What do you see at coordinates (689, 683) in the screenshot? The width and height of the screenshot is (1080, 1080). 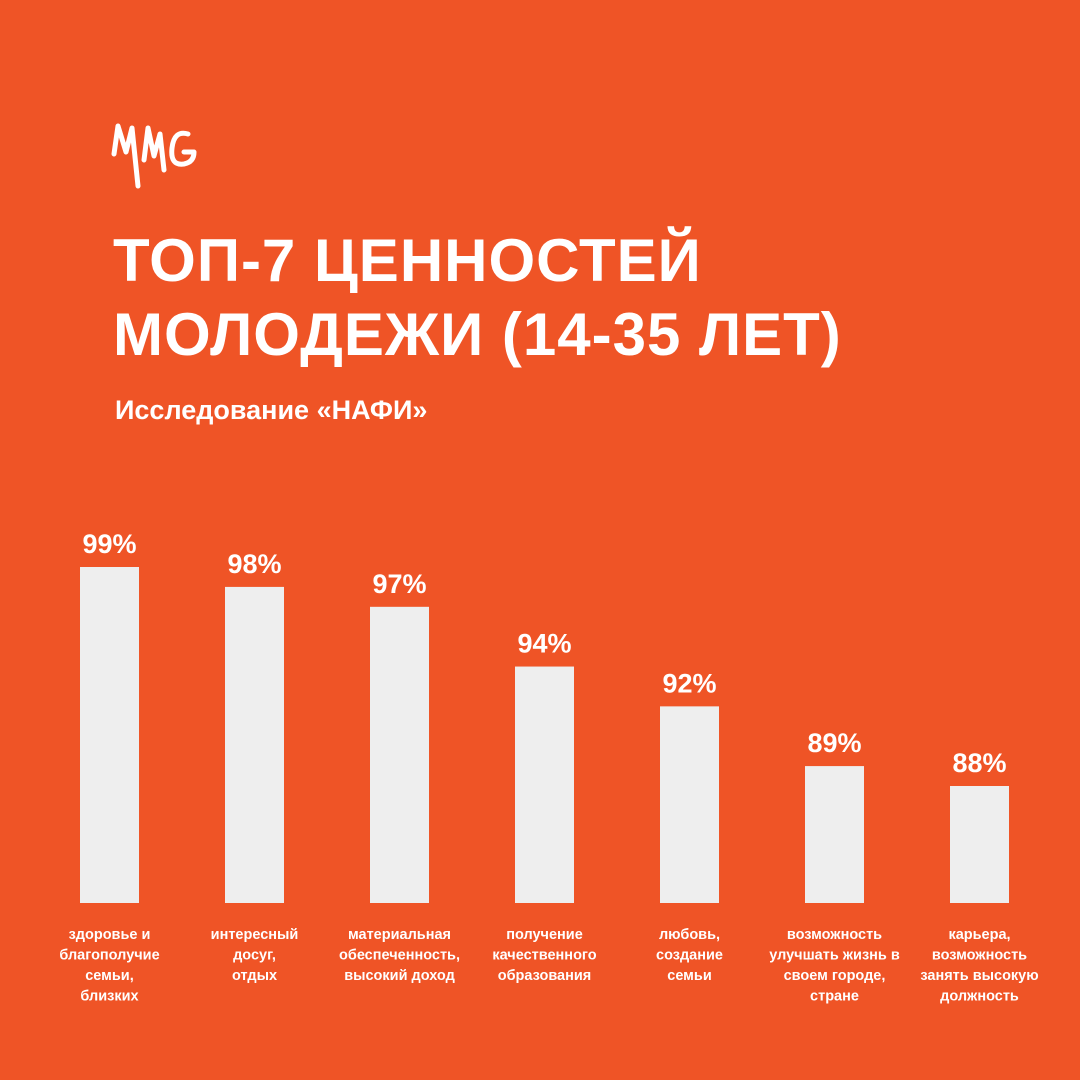 I see `value-label-5: 92%` at bounding box center [689, 683].